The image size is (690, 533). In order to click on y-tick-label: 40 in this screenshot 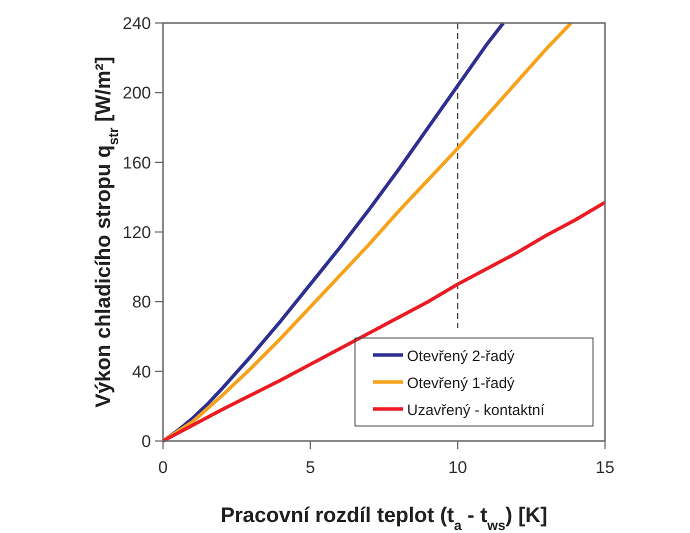, I will do `click(141, 372)`.